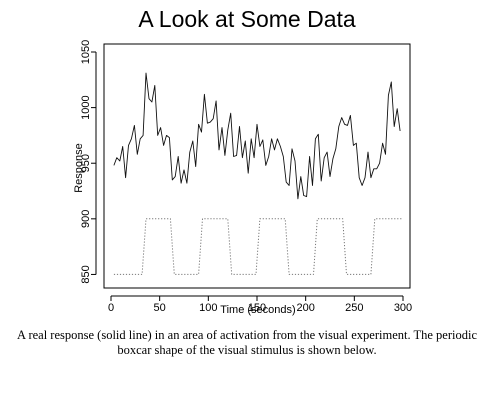 Image resolution: width=494 pixels, height=400 pixels. What do you see at coordinates (403, 308) in the screenshot?
I see `x-tick-label: 300` at bounding box center [403, 308].